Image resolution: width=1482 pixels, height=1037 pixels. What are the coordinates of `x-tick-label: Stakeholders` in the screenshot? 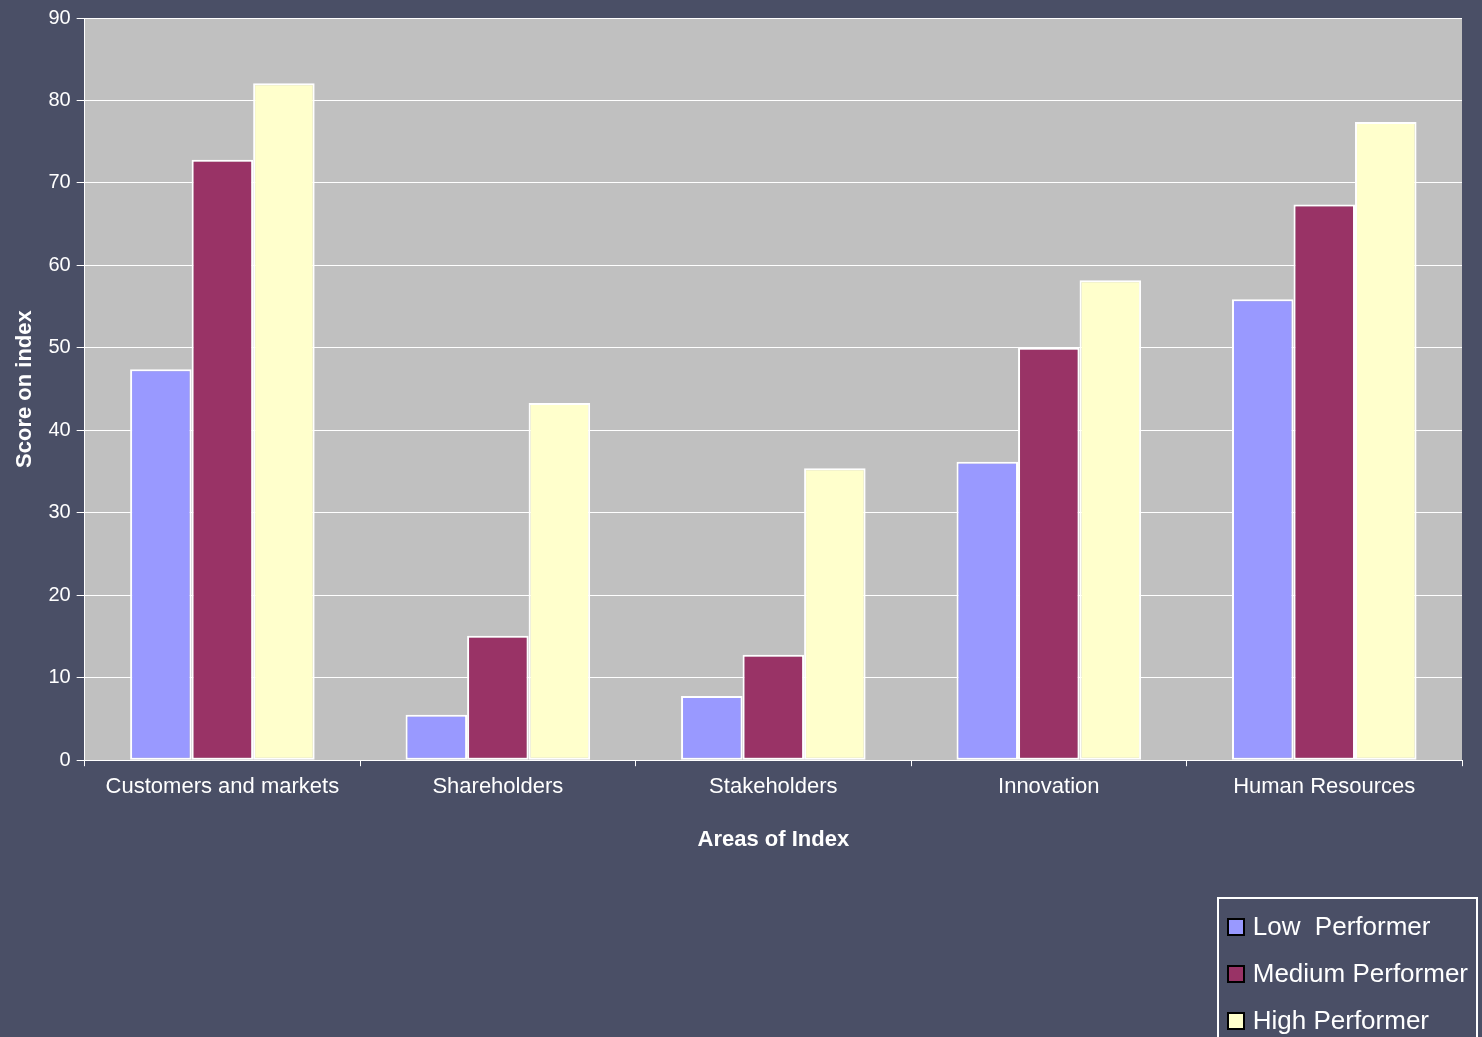 It's located at (773, 786).